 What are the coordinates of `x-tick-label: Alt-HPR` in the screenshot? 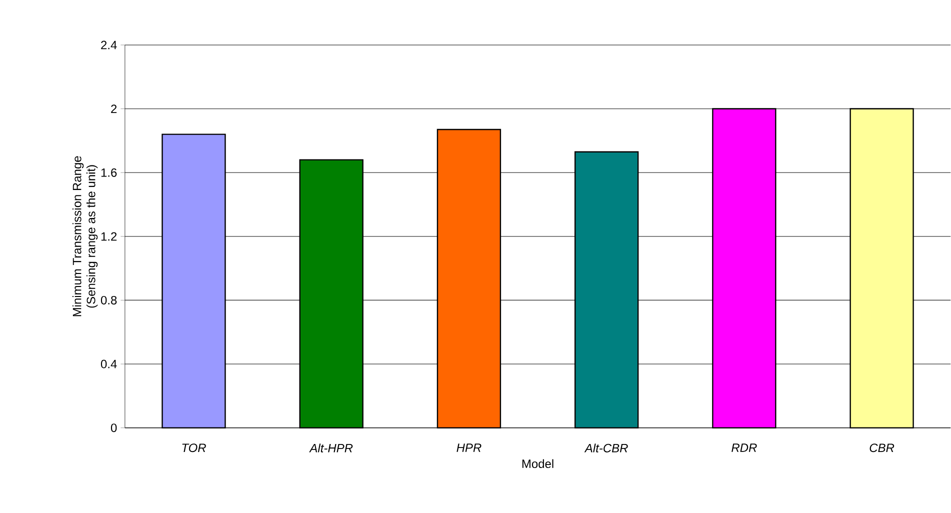 It's located at (331, 448).